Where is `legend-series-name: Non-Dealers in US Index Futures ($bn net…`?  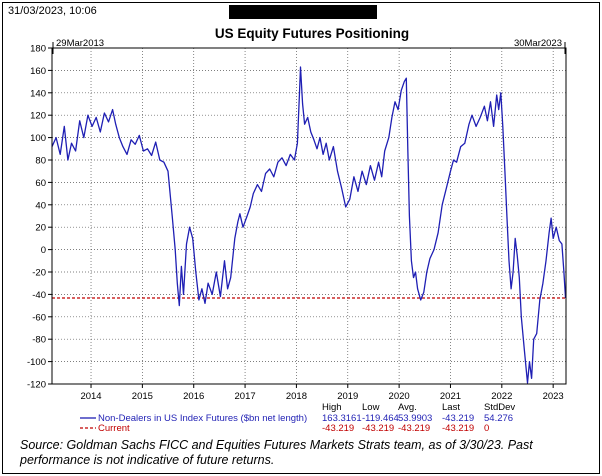
legend-series-name: Non-Dealers in US Index Futures ($bn net… is located at coordinates (202, 418).